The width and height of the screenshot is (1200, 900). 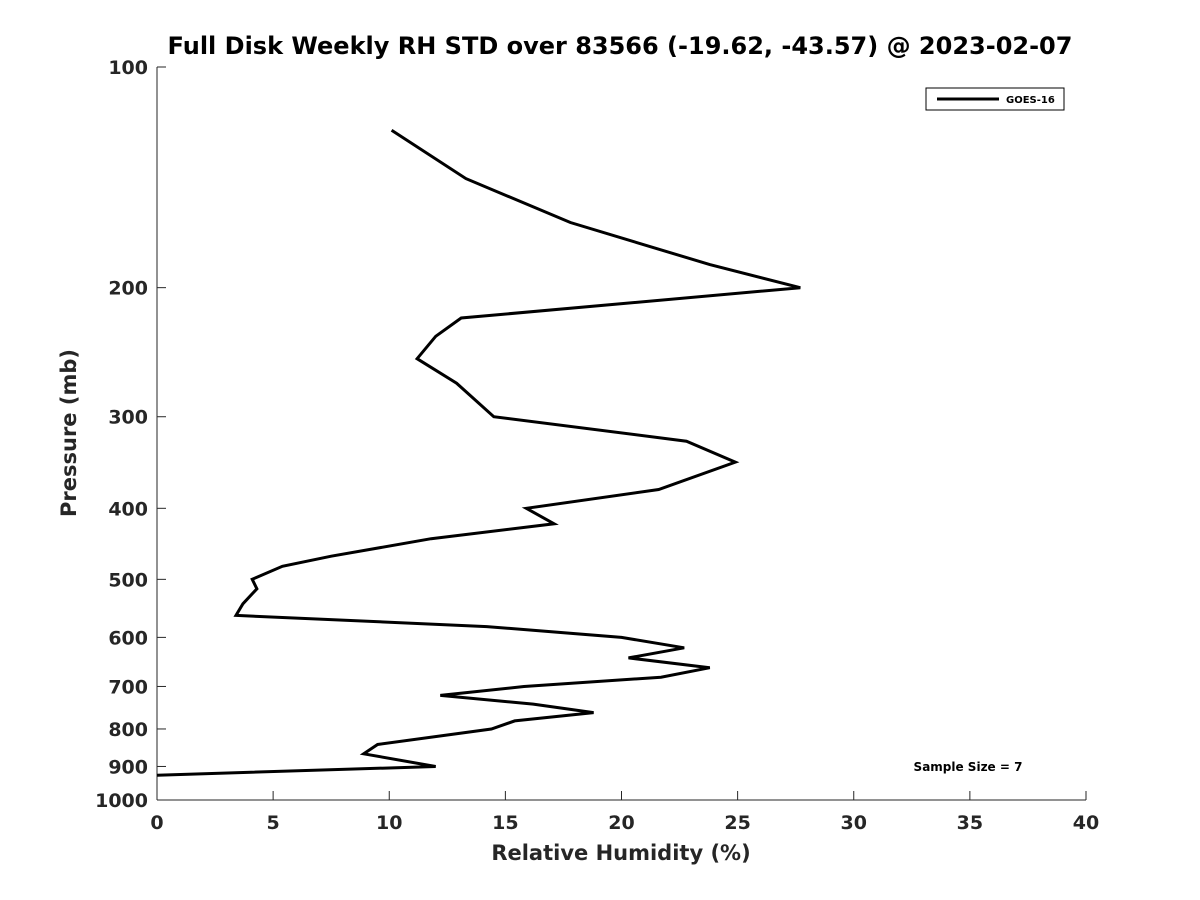 I want to click on y-tick-label: 800, so click(x=128, y=730).